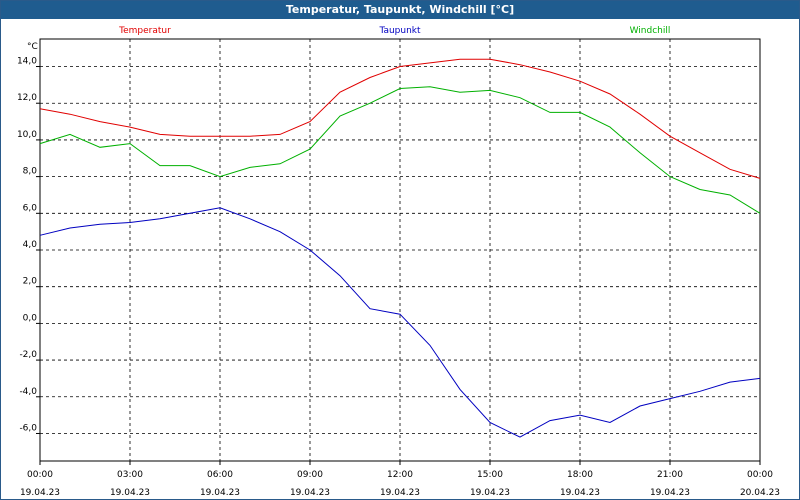  I want to click on legend-temperatur: Temperatur, so click(144, 31).